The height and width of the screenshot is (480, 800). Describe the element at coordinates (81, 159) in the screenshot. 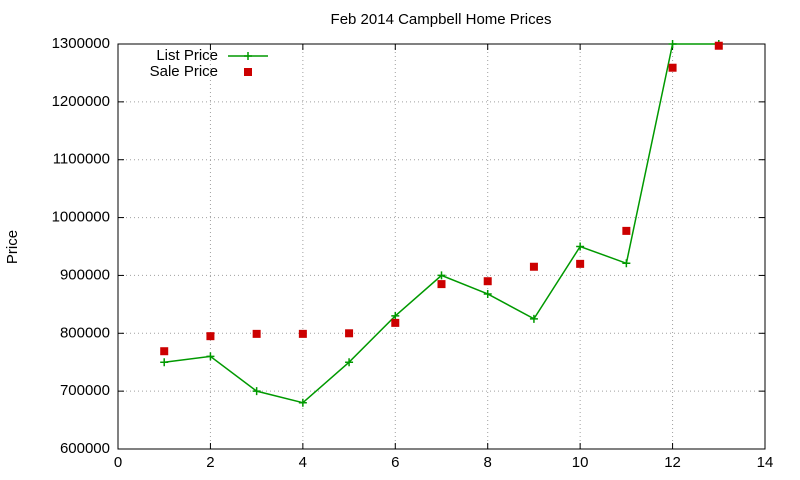

I see `y-tick-label: 1100000` at that location.